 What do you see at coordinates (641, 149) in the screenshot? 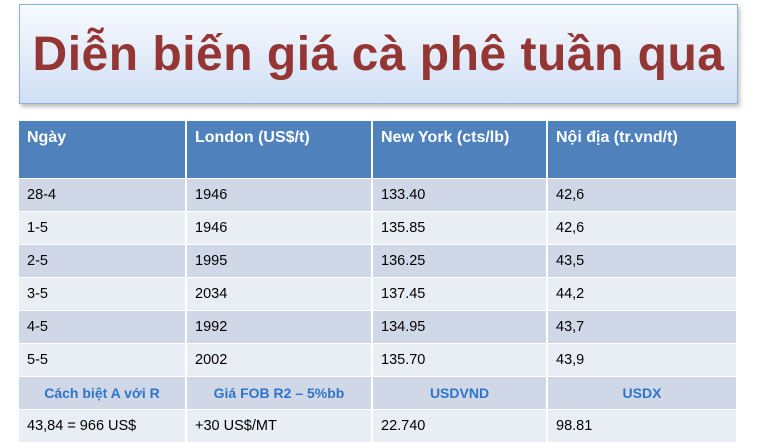
I see `header-domestic: Nội địa (tr.vnd/t)` at bounding box center [641, 149].